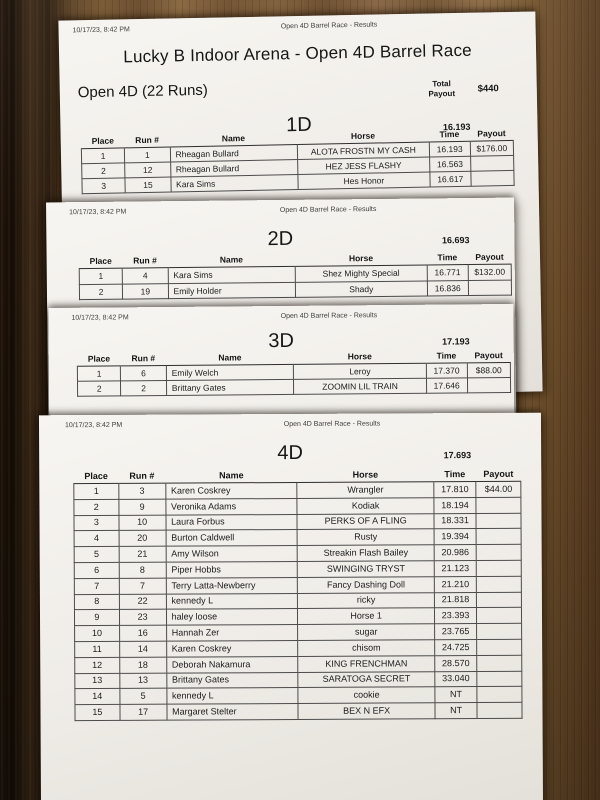 This screenshot has height=800, width=600. I want to click on table-cell: 21.818, so click(455, 600).